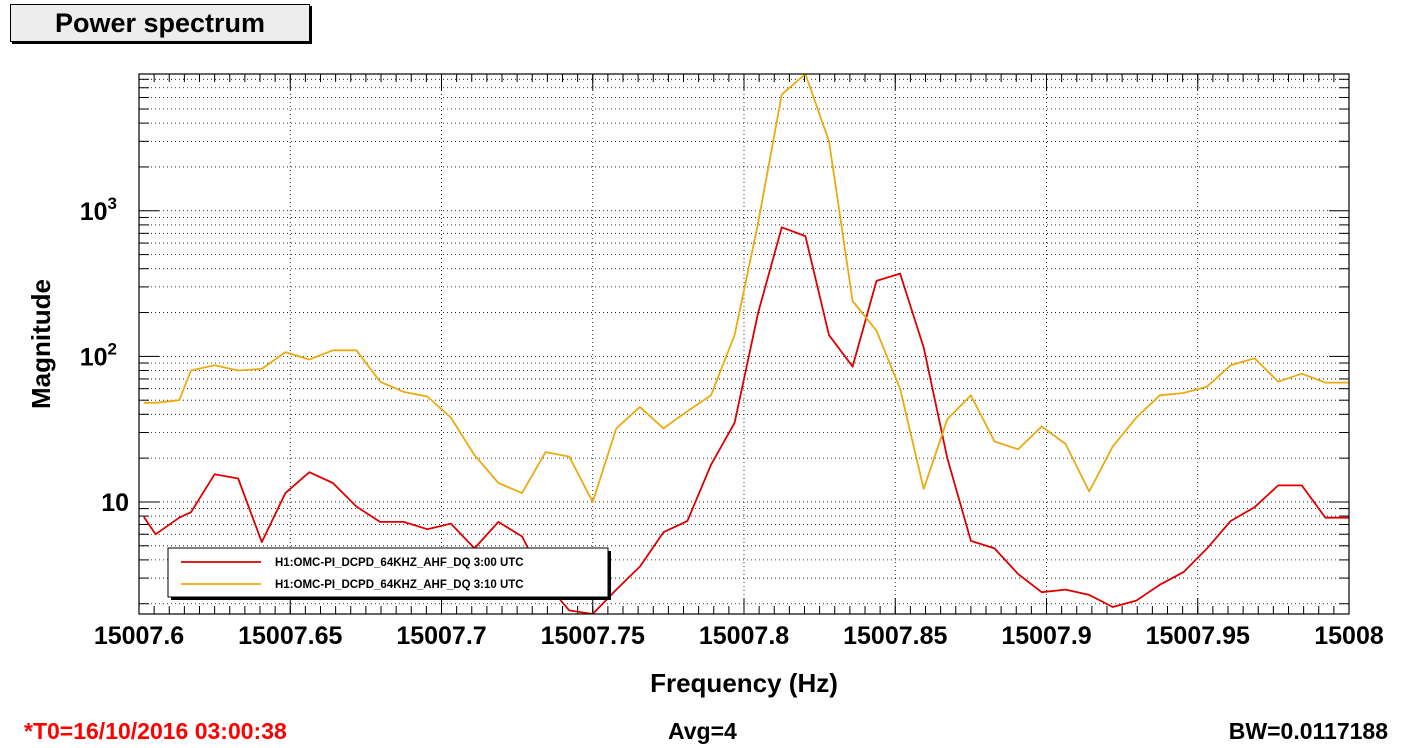 This screenshot has height=748, width=1419. Describe the element at coordinates (702, 731) in the screenshot. I see `average-count: Avg=4` at that location.